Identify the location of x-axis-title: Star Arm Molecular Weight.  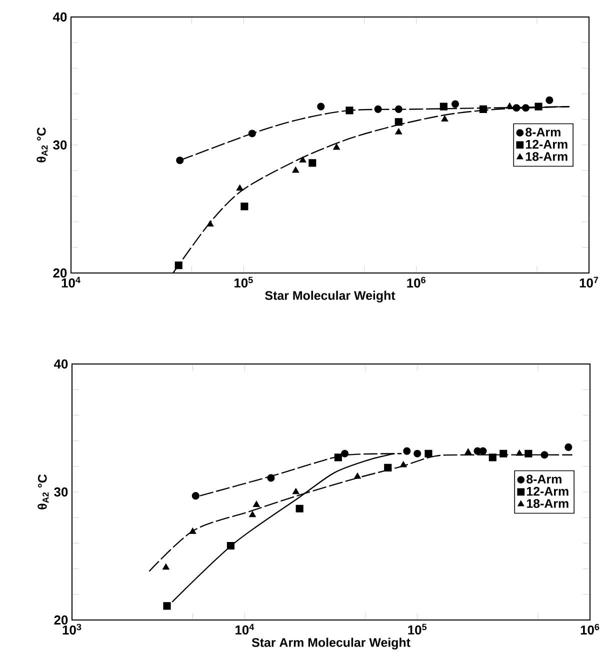
(331, 644).